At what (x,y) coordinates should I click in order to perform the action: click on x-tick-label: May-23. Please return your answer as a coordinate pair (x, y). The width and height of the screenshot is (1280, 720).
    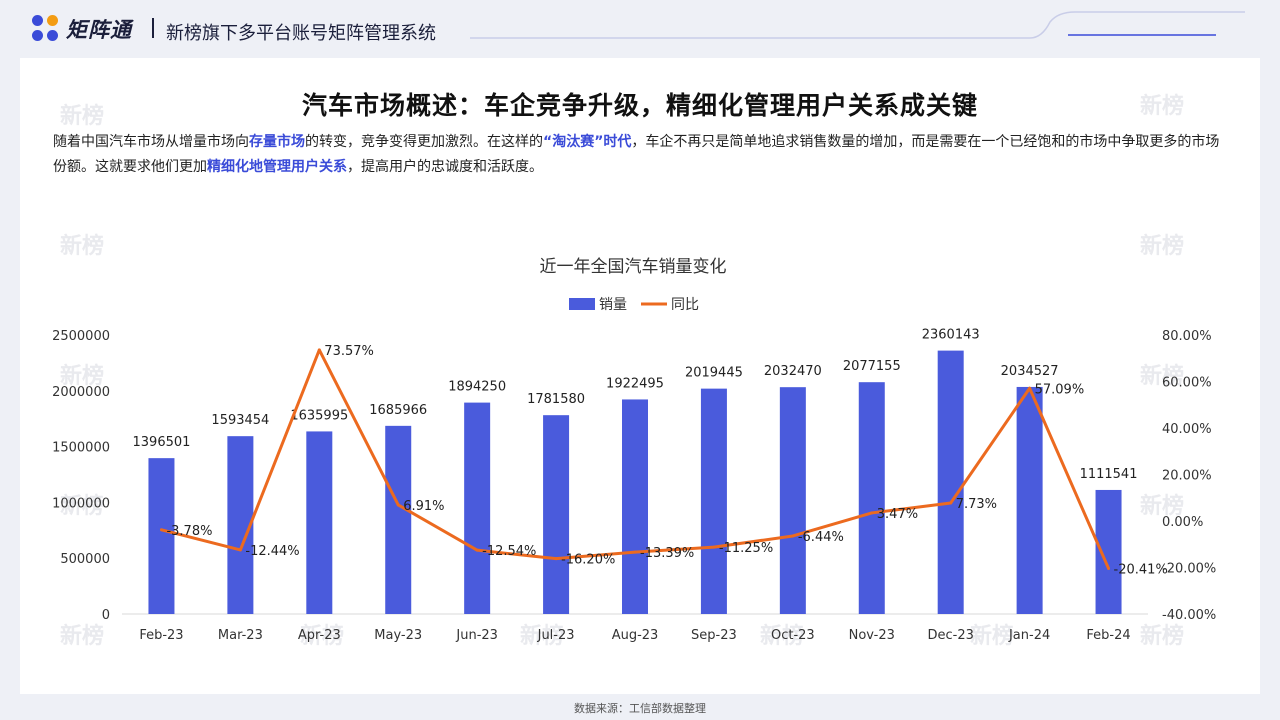
    Looking at the image, I should click on (398, 635).